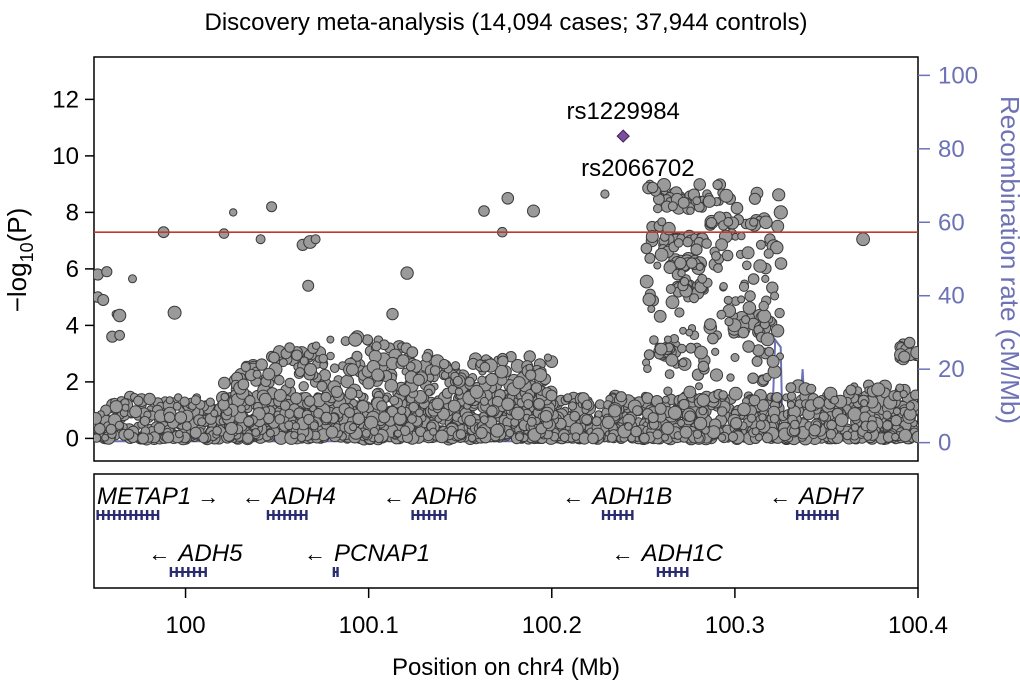 This screenshot has height=691, width=1020. I want to click on lead-snp-layer, so click(623, 136).